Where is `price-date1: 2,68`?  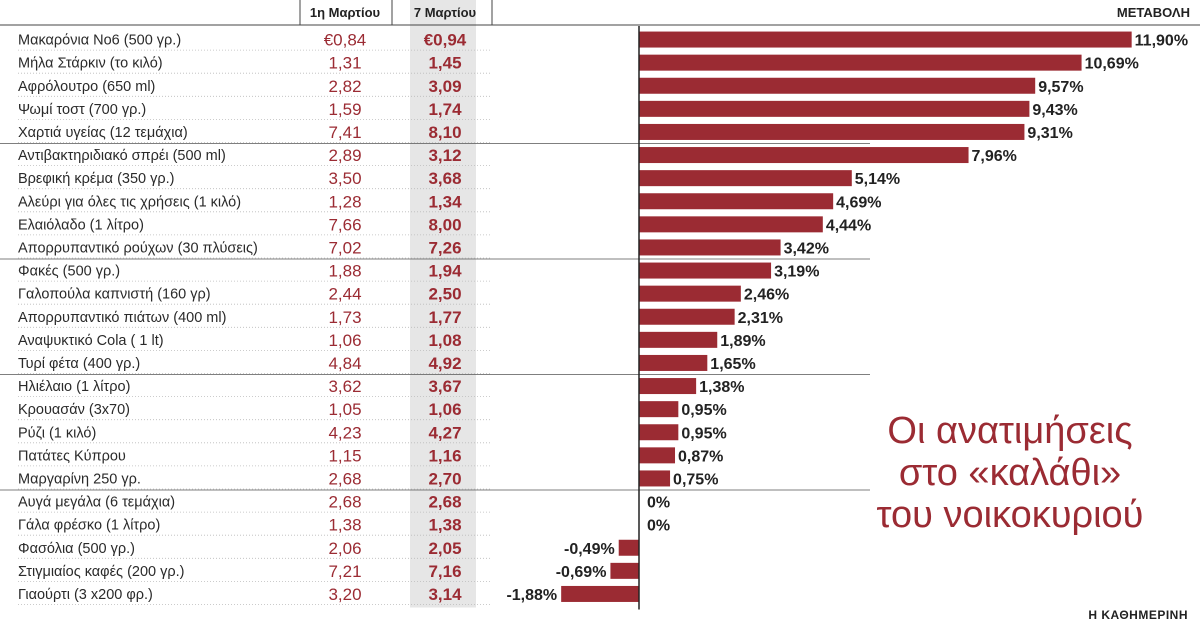 price-date1: 2,68 is located at coordinates (344, 478).